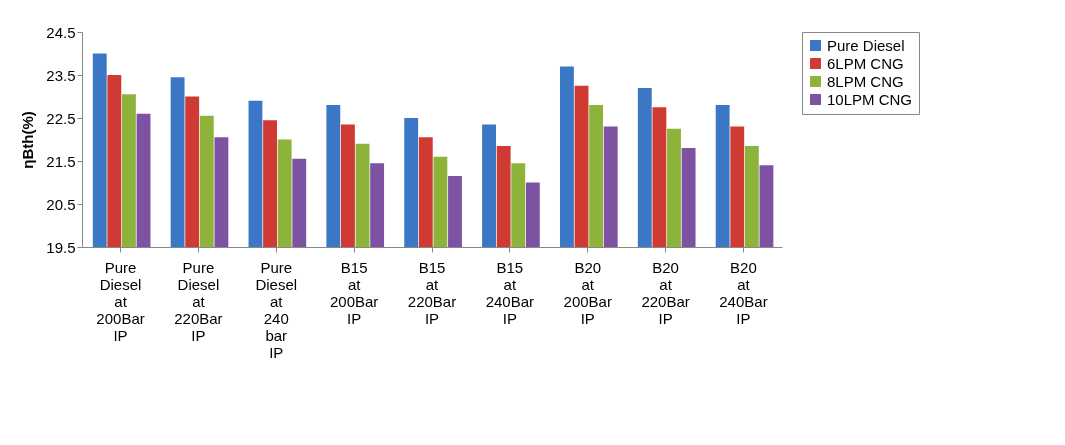 The width and height of the screenshot is (1065, 445). What do you see at coordinates (743, 292) in the screenshot?
I see `x-tick-label: B20 at 240Bar IP` at bounding box center [743, 292].